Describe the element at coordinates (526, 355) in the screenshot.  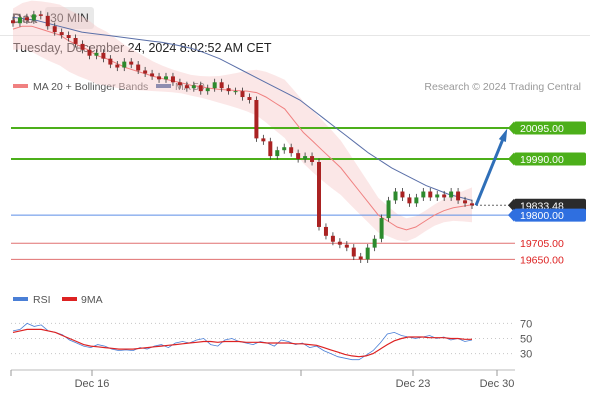
I see `rsi-tick-label: 30` at that location.